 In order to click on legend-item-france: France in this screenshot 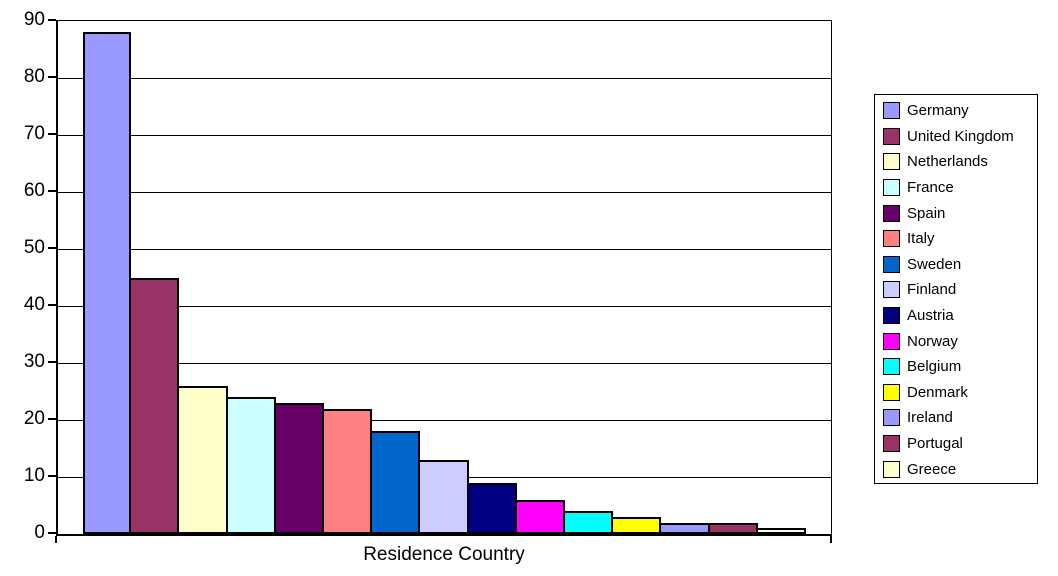, I will do `click(956, 188)`.